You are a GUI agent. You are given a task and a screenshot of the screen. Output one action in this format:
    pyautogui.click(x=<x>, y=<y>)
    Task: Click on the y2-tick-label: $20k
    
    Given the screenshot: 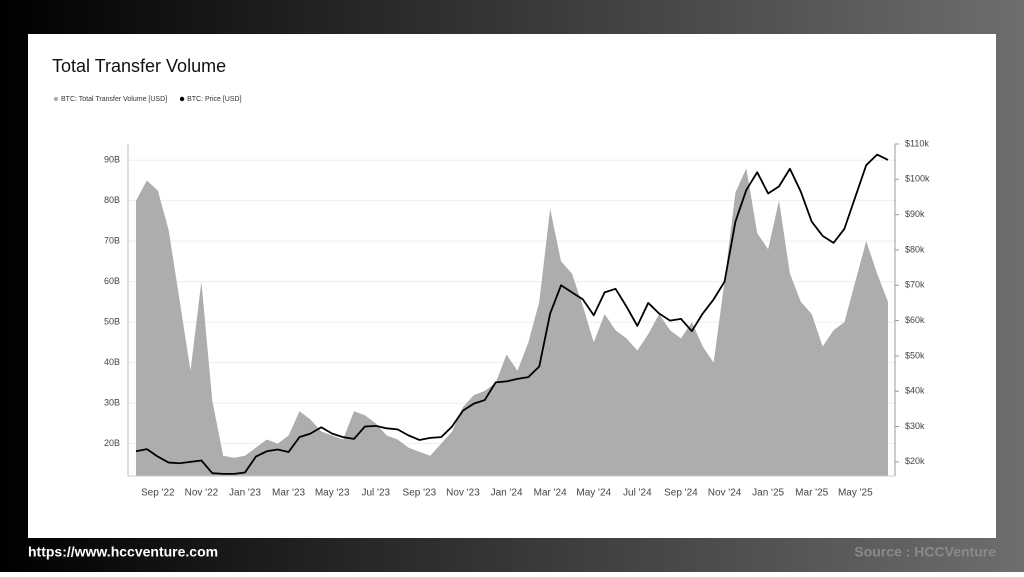 What is the action you would take?
    pyautogui.click(x=915, y=461)
    